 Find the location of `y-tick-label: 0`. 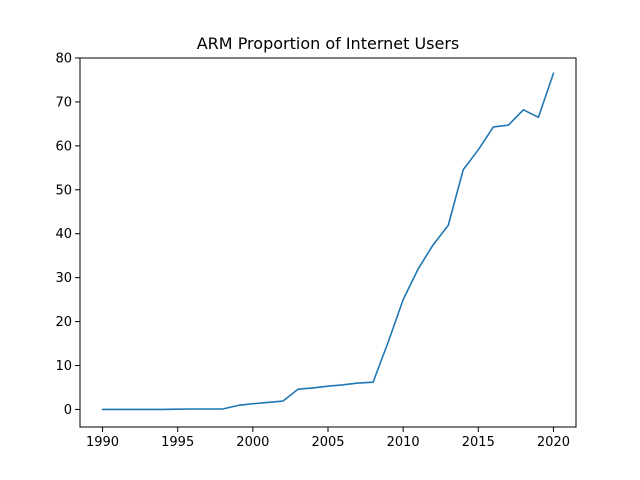

y-tick-label: 0 is located at coordinates (68, 410).